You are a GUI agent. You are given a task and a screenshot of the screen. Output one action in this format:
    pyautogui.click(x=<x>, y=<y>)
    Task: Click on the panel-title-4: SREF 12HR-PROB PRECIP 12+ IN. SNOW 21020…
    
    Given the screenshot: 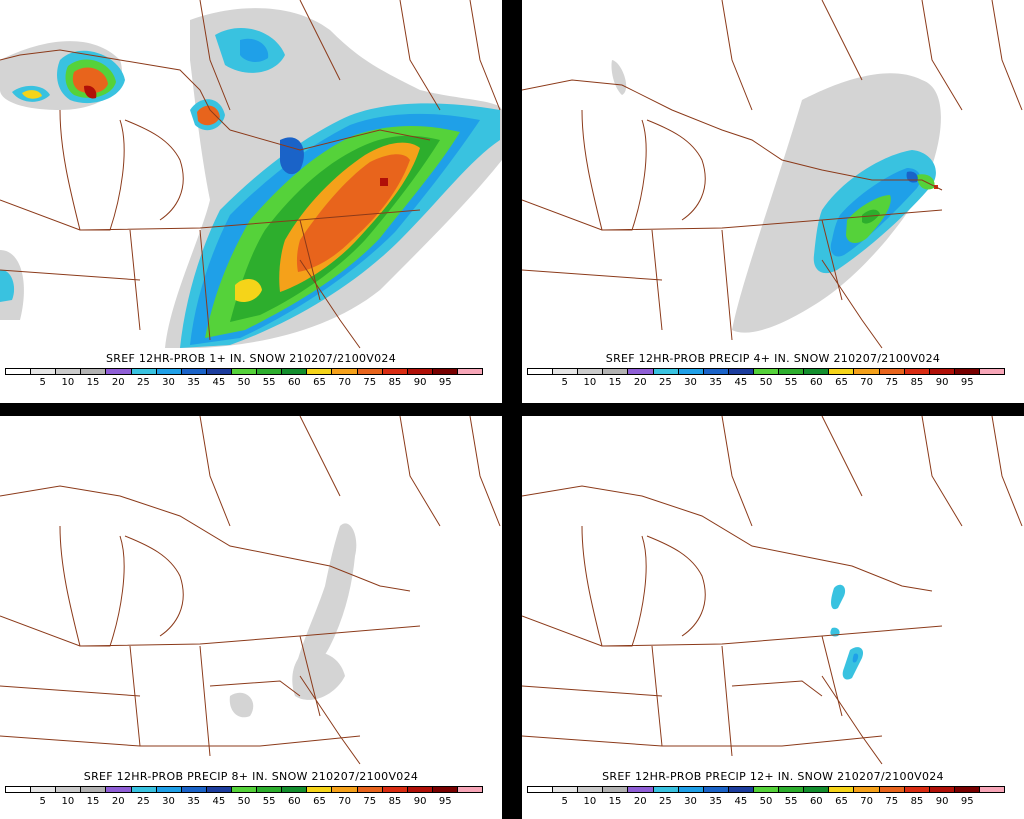 What is the action you would take?
    pyautogui.click(x=773, y=776)
    